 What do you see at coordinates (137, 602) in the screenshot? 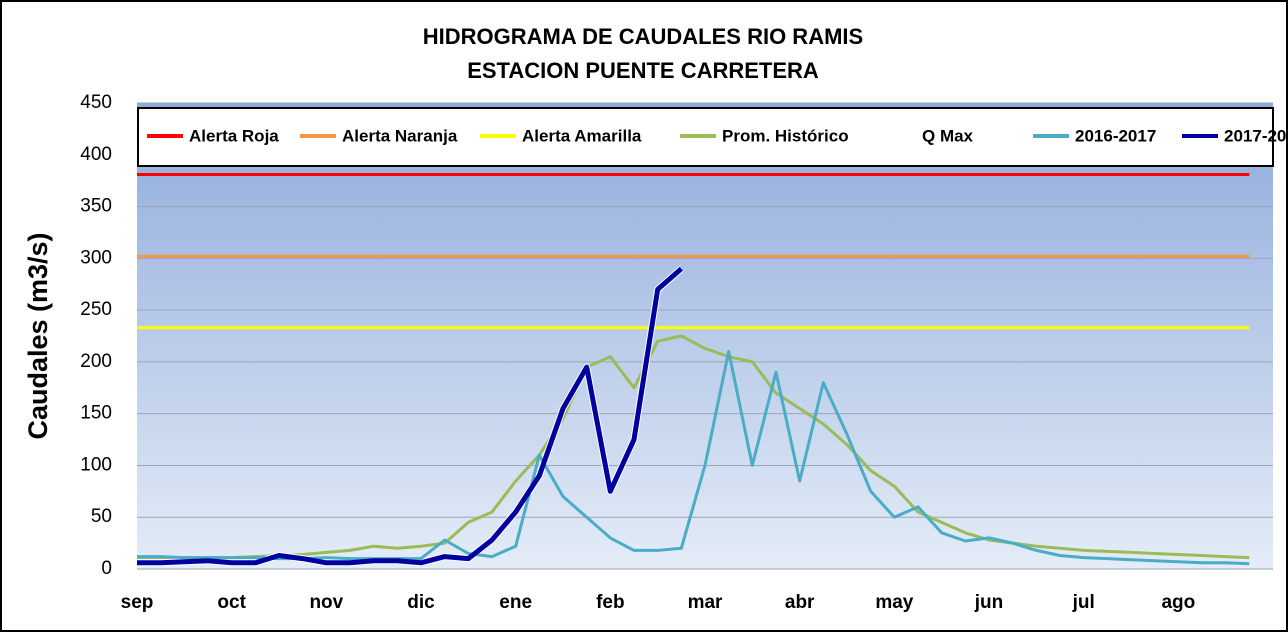
I see `x-tick-label: sep` at bounding box center [137, 602].